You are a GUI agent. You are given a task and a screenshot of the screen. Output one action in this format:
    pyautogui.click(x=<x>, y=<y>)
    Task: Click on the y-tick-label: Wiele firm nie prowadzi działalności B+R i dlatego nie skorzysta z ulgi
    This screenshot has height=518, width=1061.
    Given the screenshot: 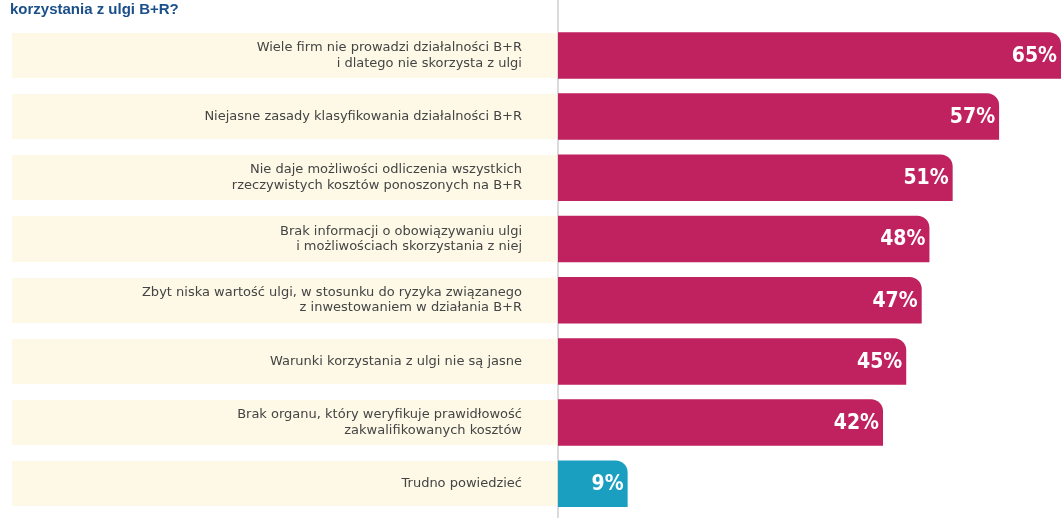 What is the action you would take?
    pyautogui.click(x=389, y=54)
    